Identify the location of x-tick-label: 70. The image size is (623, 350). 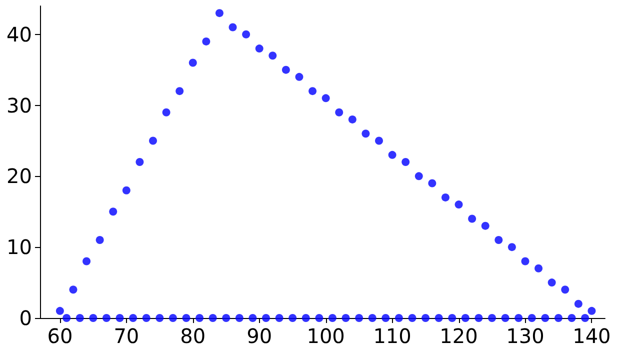
(127, 336).